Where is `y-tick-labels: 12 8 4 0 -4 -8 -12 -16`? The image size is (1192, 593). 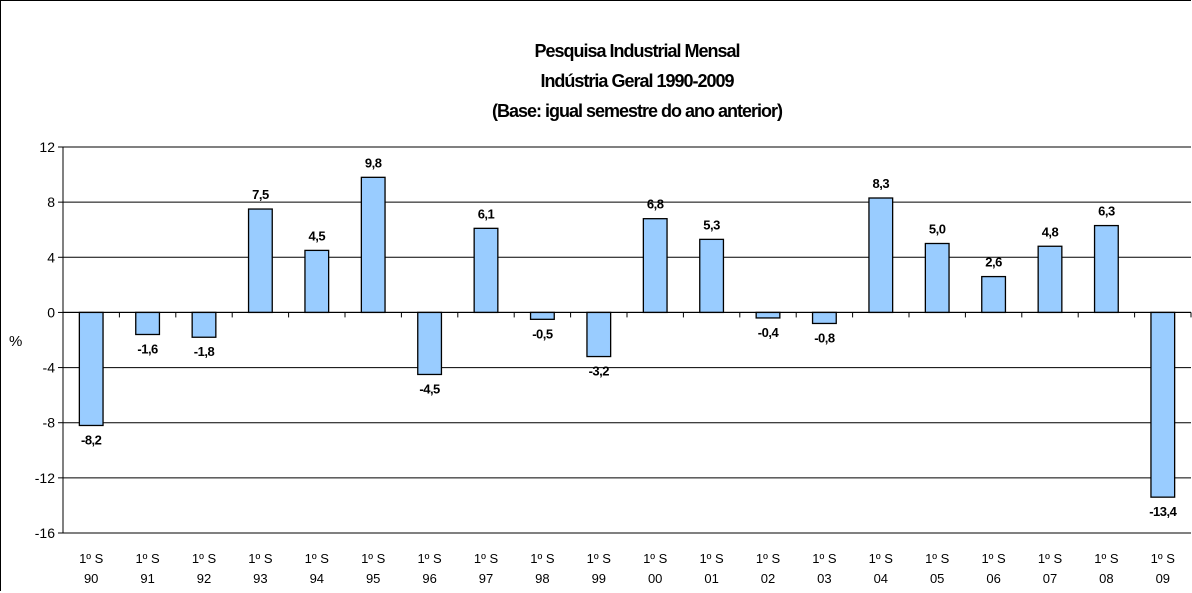 y-tick-labels: 12 8 4 0 -4 -8 -12 -16 is located at coordinates (45, 340).